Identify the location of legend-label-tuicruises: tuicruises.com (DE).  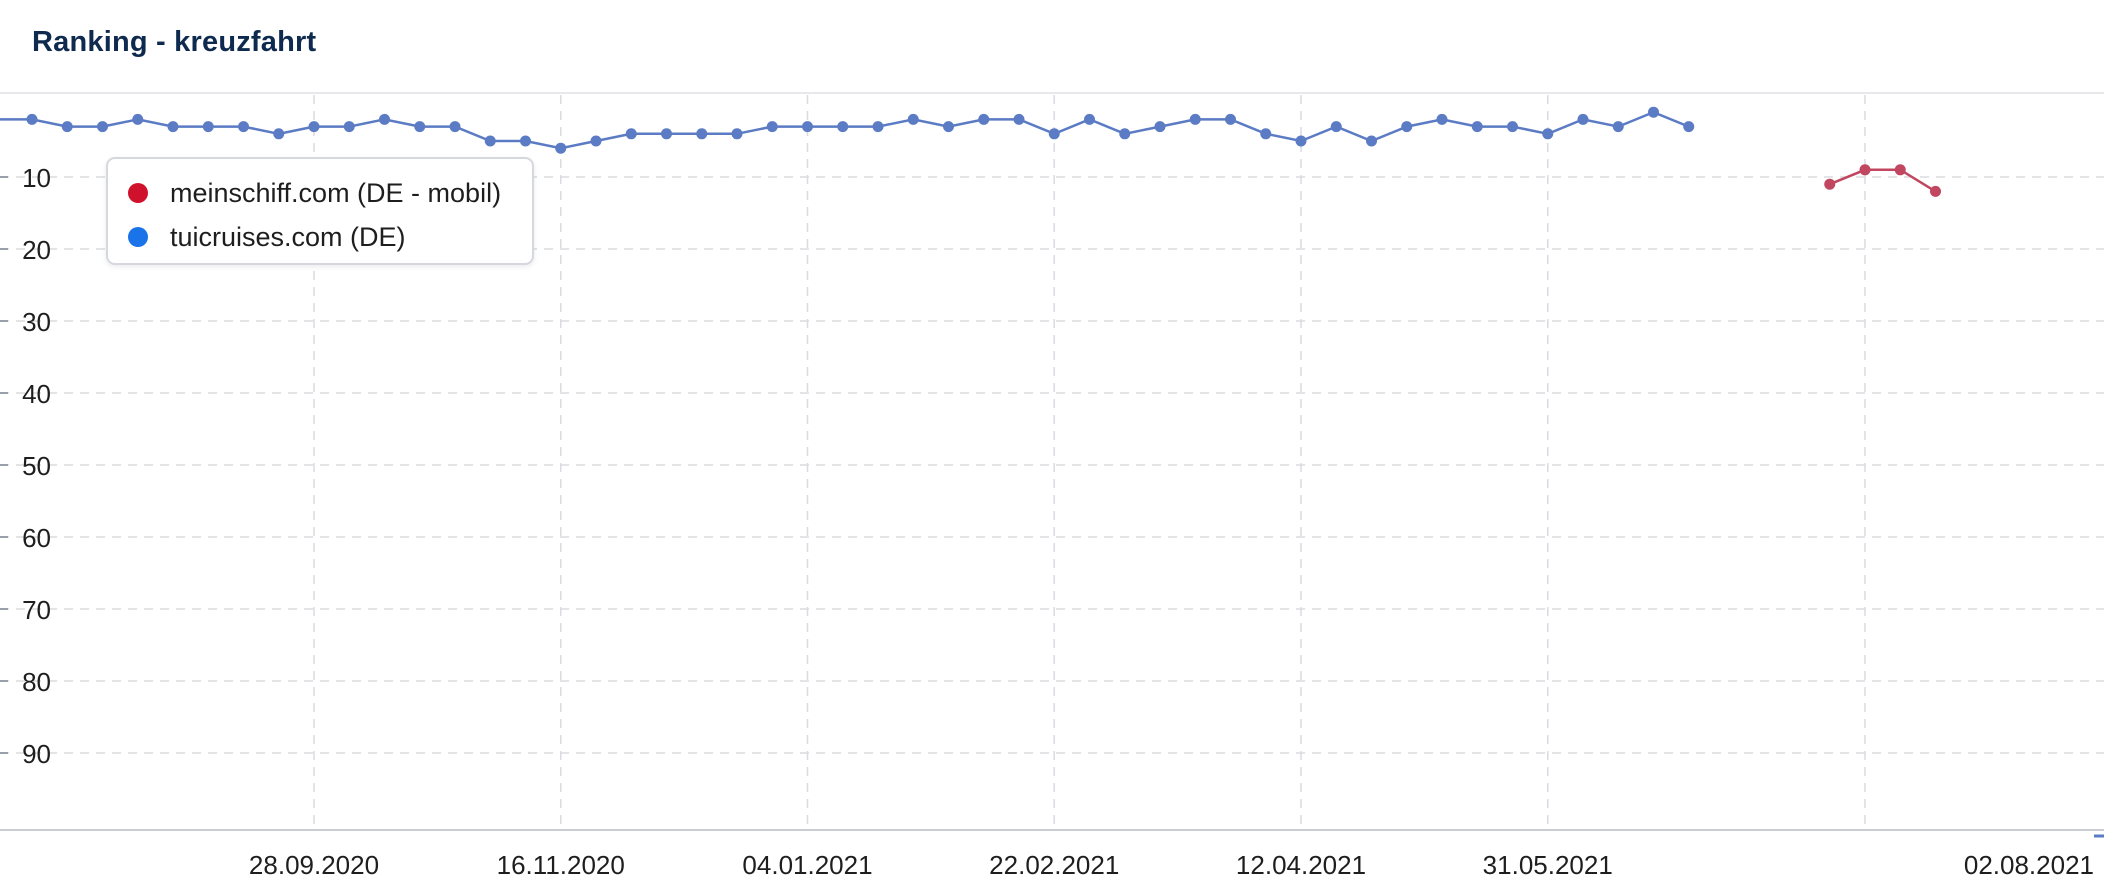
(288, 236).